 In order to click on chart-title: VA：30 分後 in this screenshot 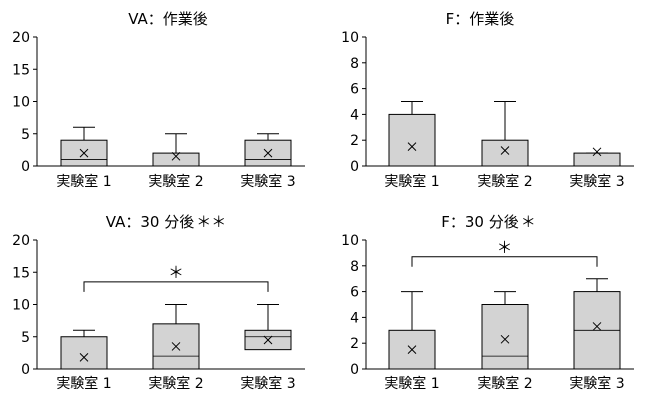, I will do `click(150, 222)`.